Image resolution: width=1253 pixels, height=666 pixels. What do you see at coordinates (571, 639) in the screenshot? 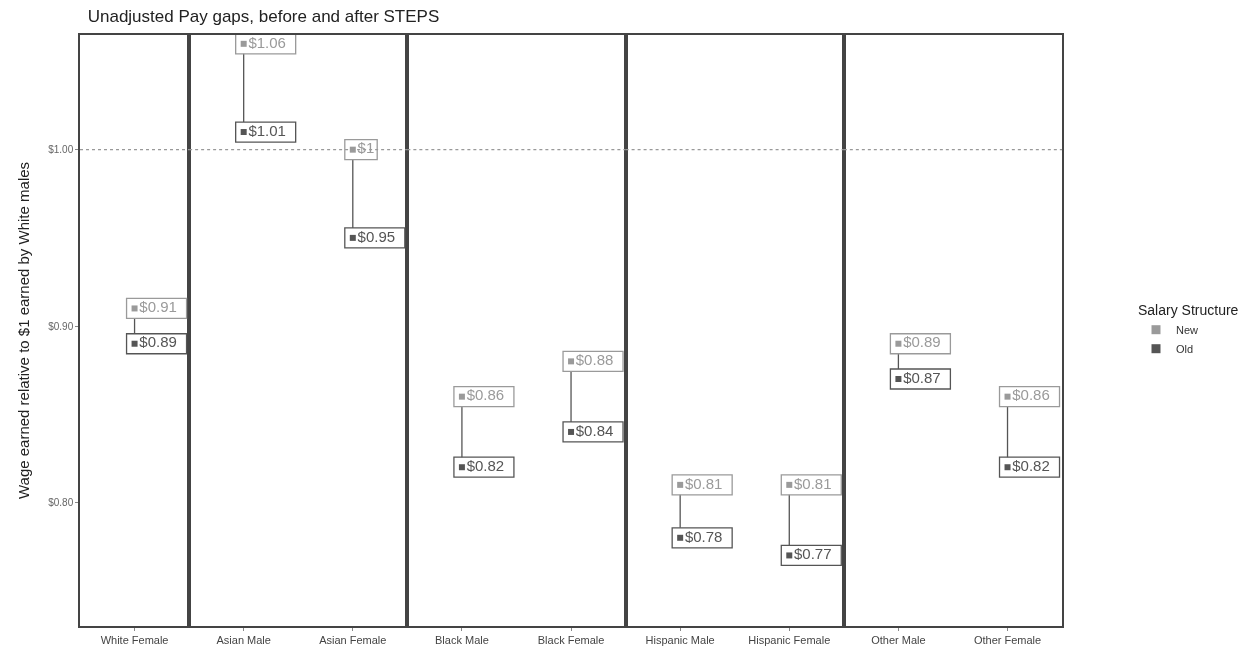
I see `x-tick-label: Black Female` at bounding box center [571, 639].